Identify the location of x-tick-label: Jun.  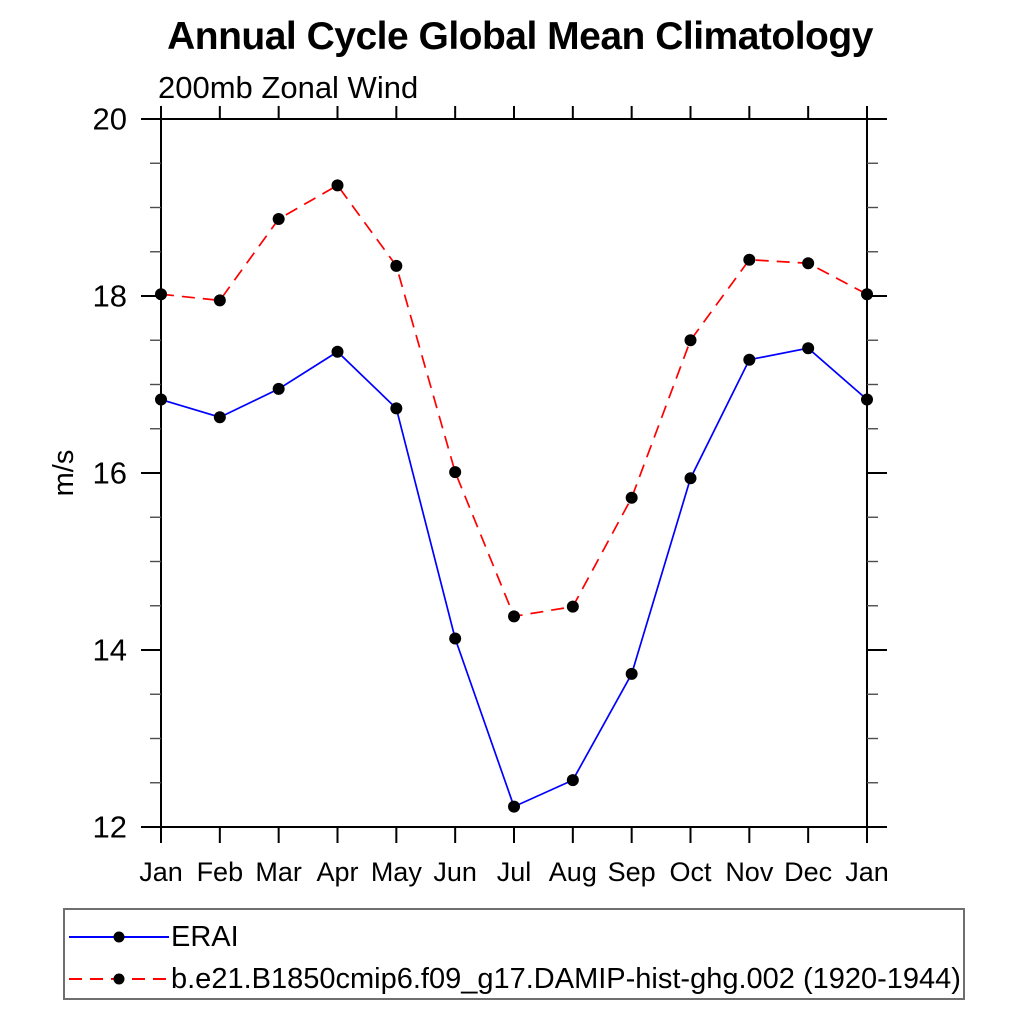
(455, 872).